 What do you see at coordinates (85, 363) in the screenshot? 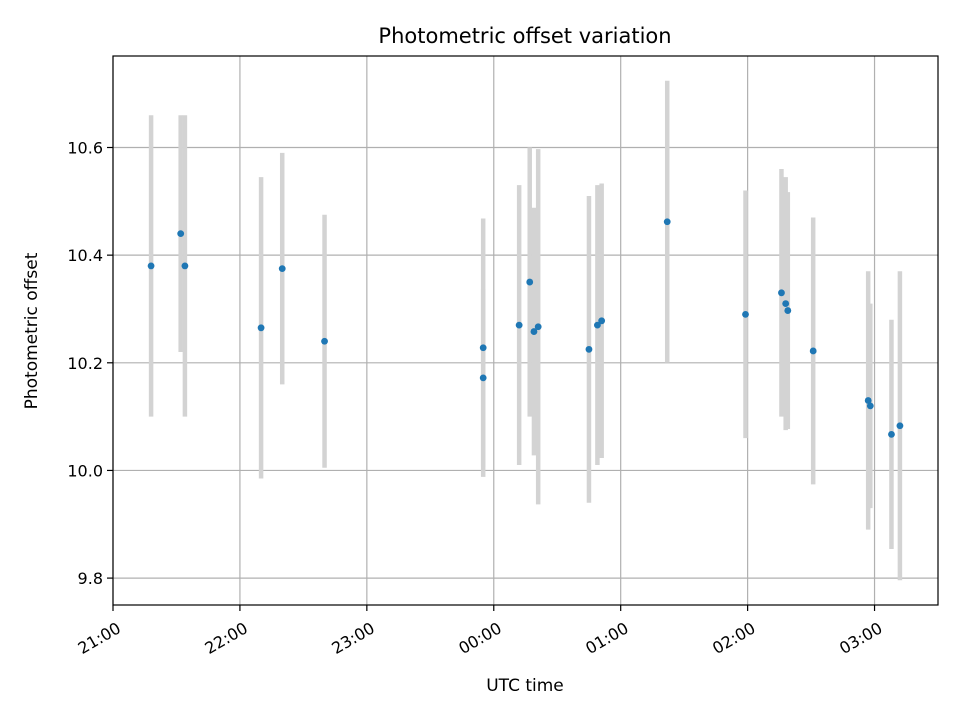
I see `y-tick-label: 10.2` at bounding box center [85, 363].